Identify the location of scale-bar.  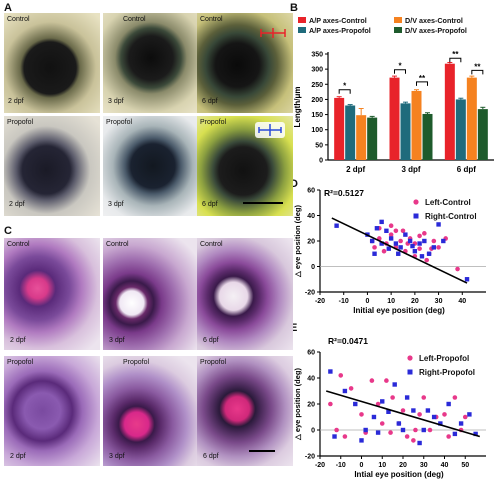
(263, 203).